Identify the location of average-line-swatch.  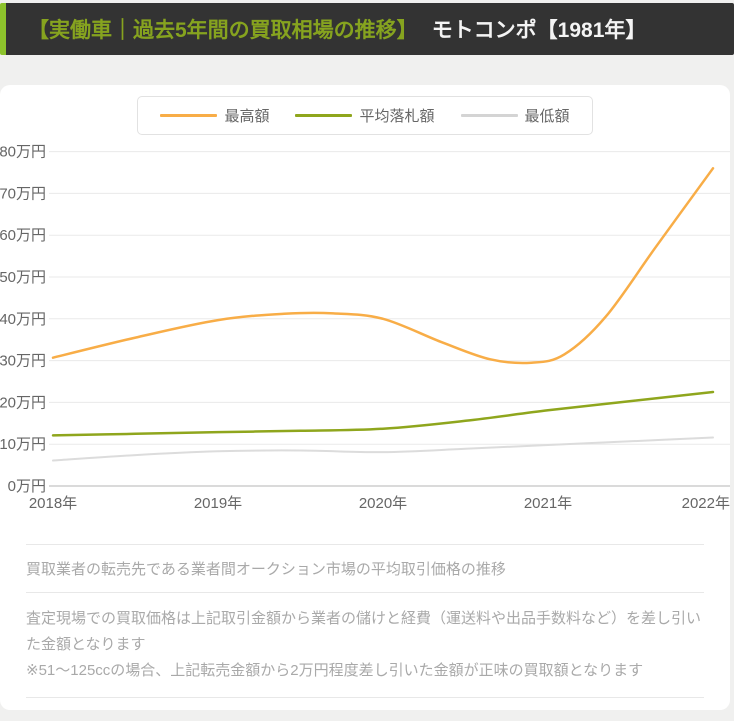
(324, 115).